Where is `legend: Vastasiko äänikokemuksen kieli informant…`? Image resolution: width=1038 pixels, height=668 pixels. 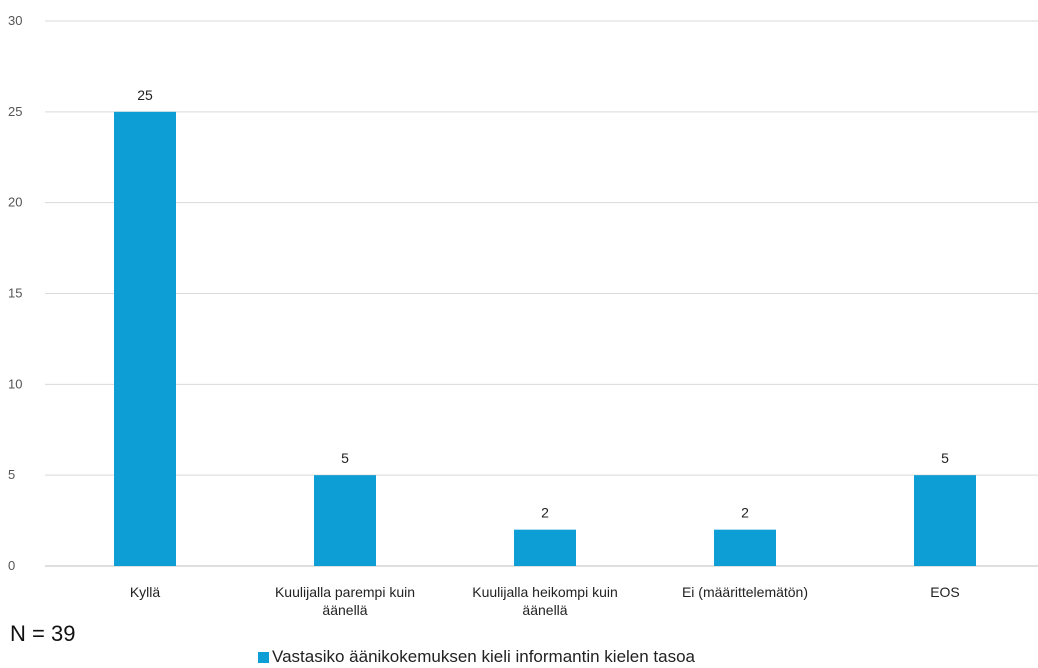
legend: Vastasiko äänikokemuksen kieli informant… is located at coordinates (477, 656).